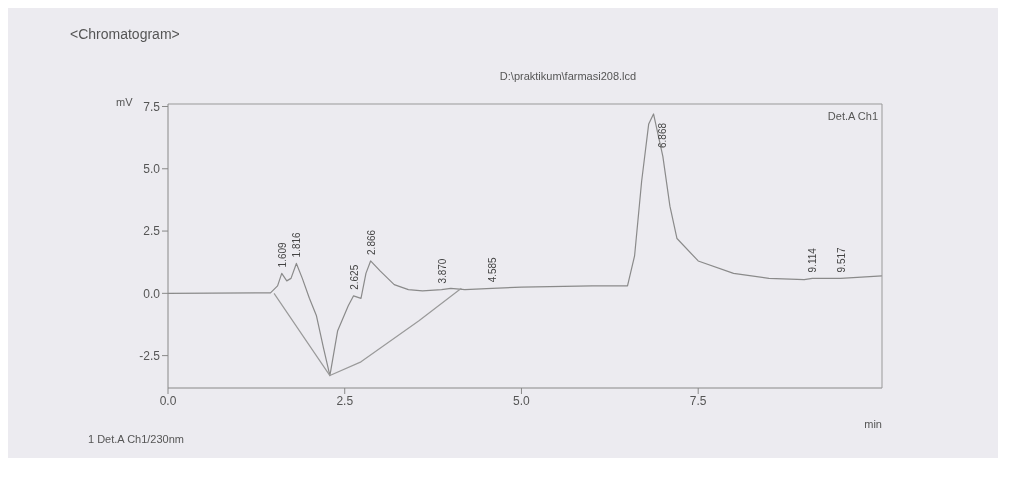  I want to click on text: 1 Det.A Ch1/230nm, so click(136, 439).